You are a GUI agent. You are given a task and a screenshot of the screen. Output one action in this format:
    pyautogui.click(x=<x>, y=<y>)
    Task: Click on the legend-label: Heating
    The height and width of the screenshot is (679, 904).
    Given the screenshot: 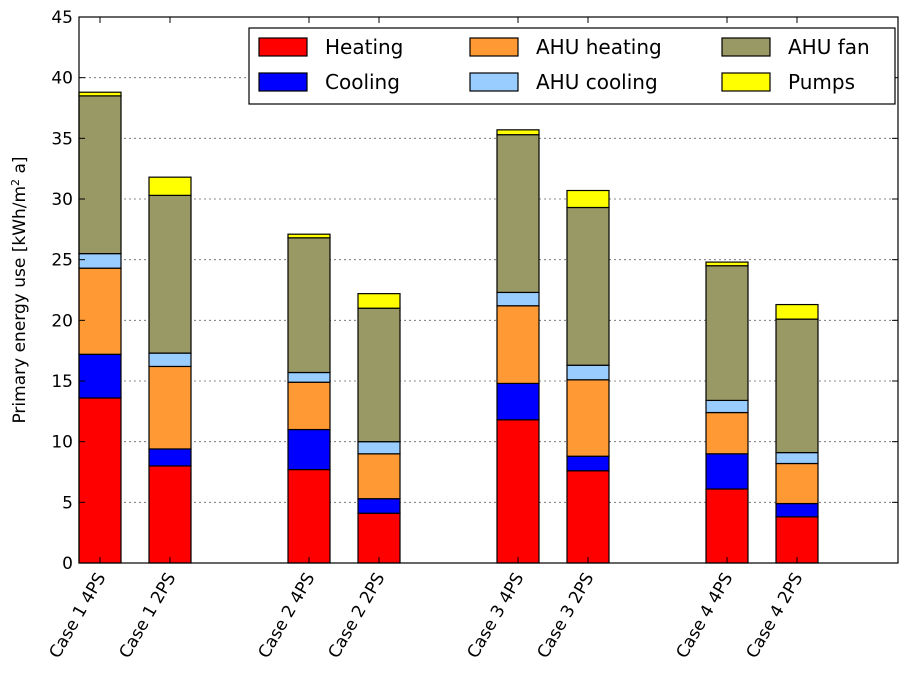 What is the action you would take?
    pyautogui.click(x=364, y=47)
    